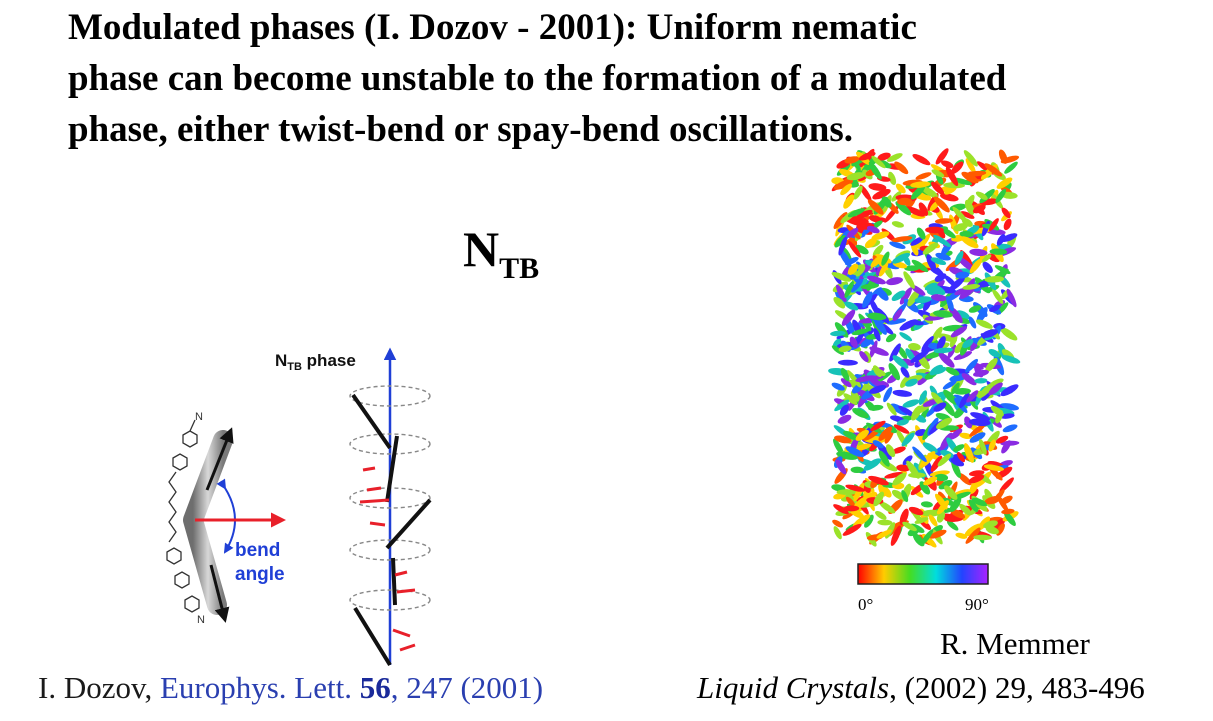 The width and height of the screenshot is (1213, 721). I want to click on cite-details: , (2002) 29, 483-496, so click(1017, 687).